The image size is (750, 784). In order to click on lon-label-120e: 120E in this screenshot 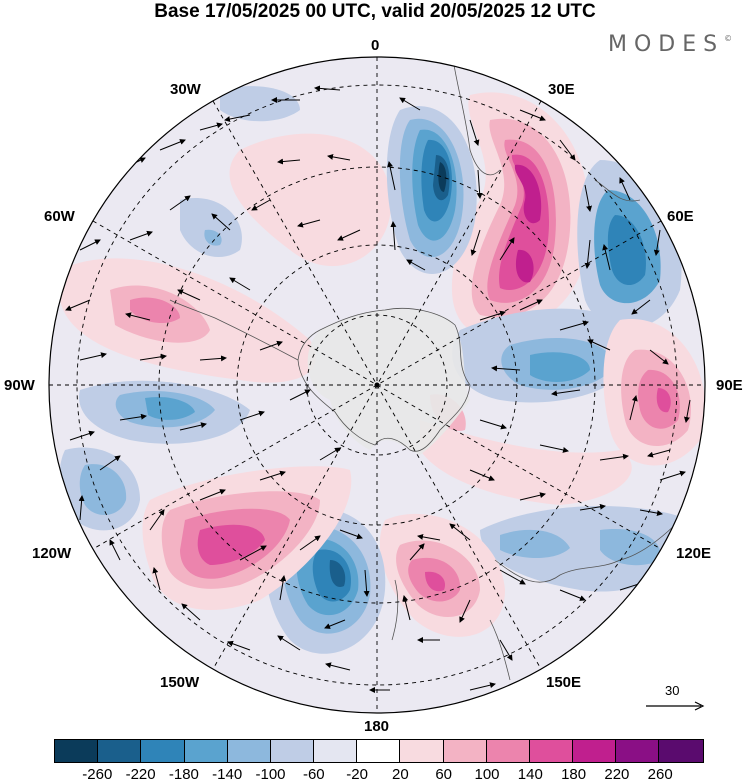, I will do `click(694, 553)`.